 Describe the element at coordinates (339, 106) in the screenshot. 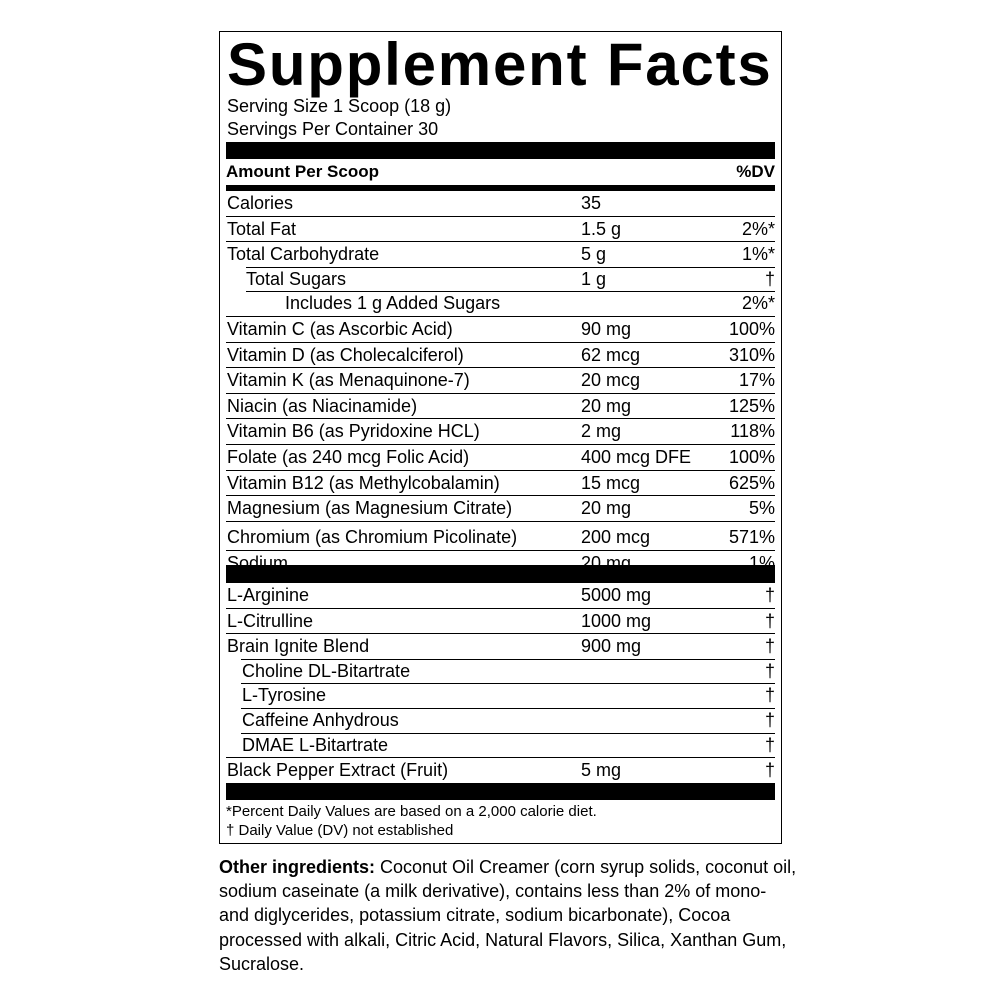

I see `serving-size: Serving Size 1 Scoop (18 g)` at that location.